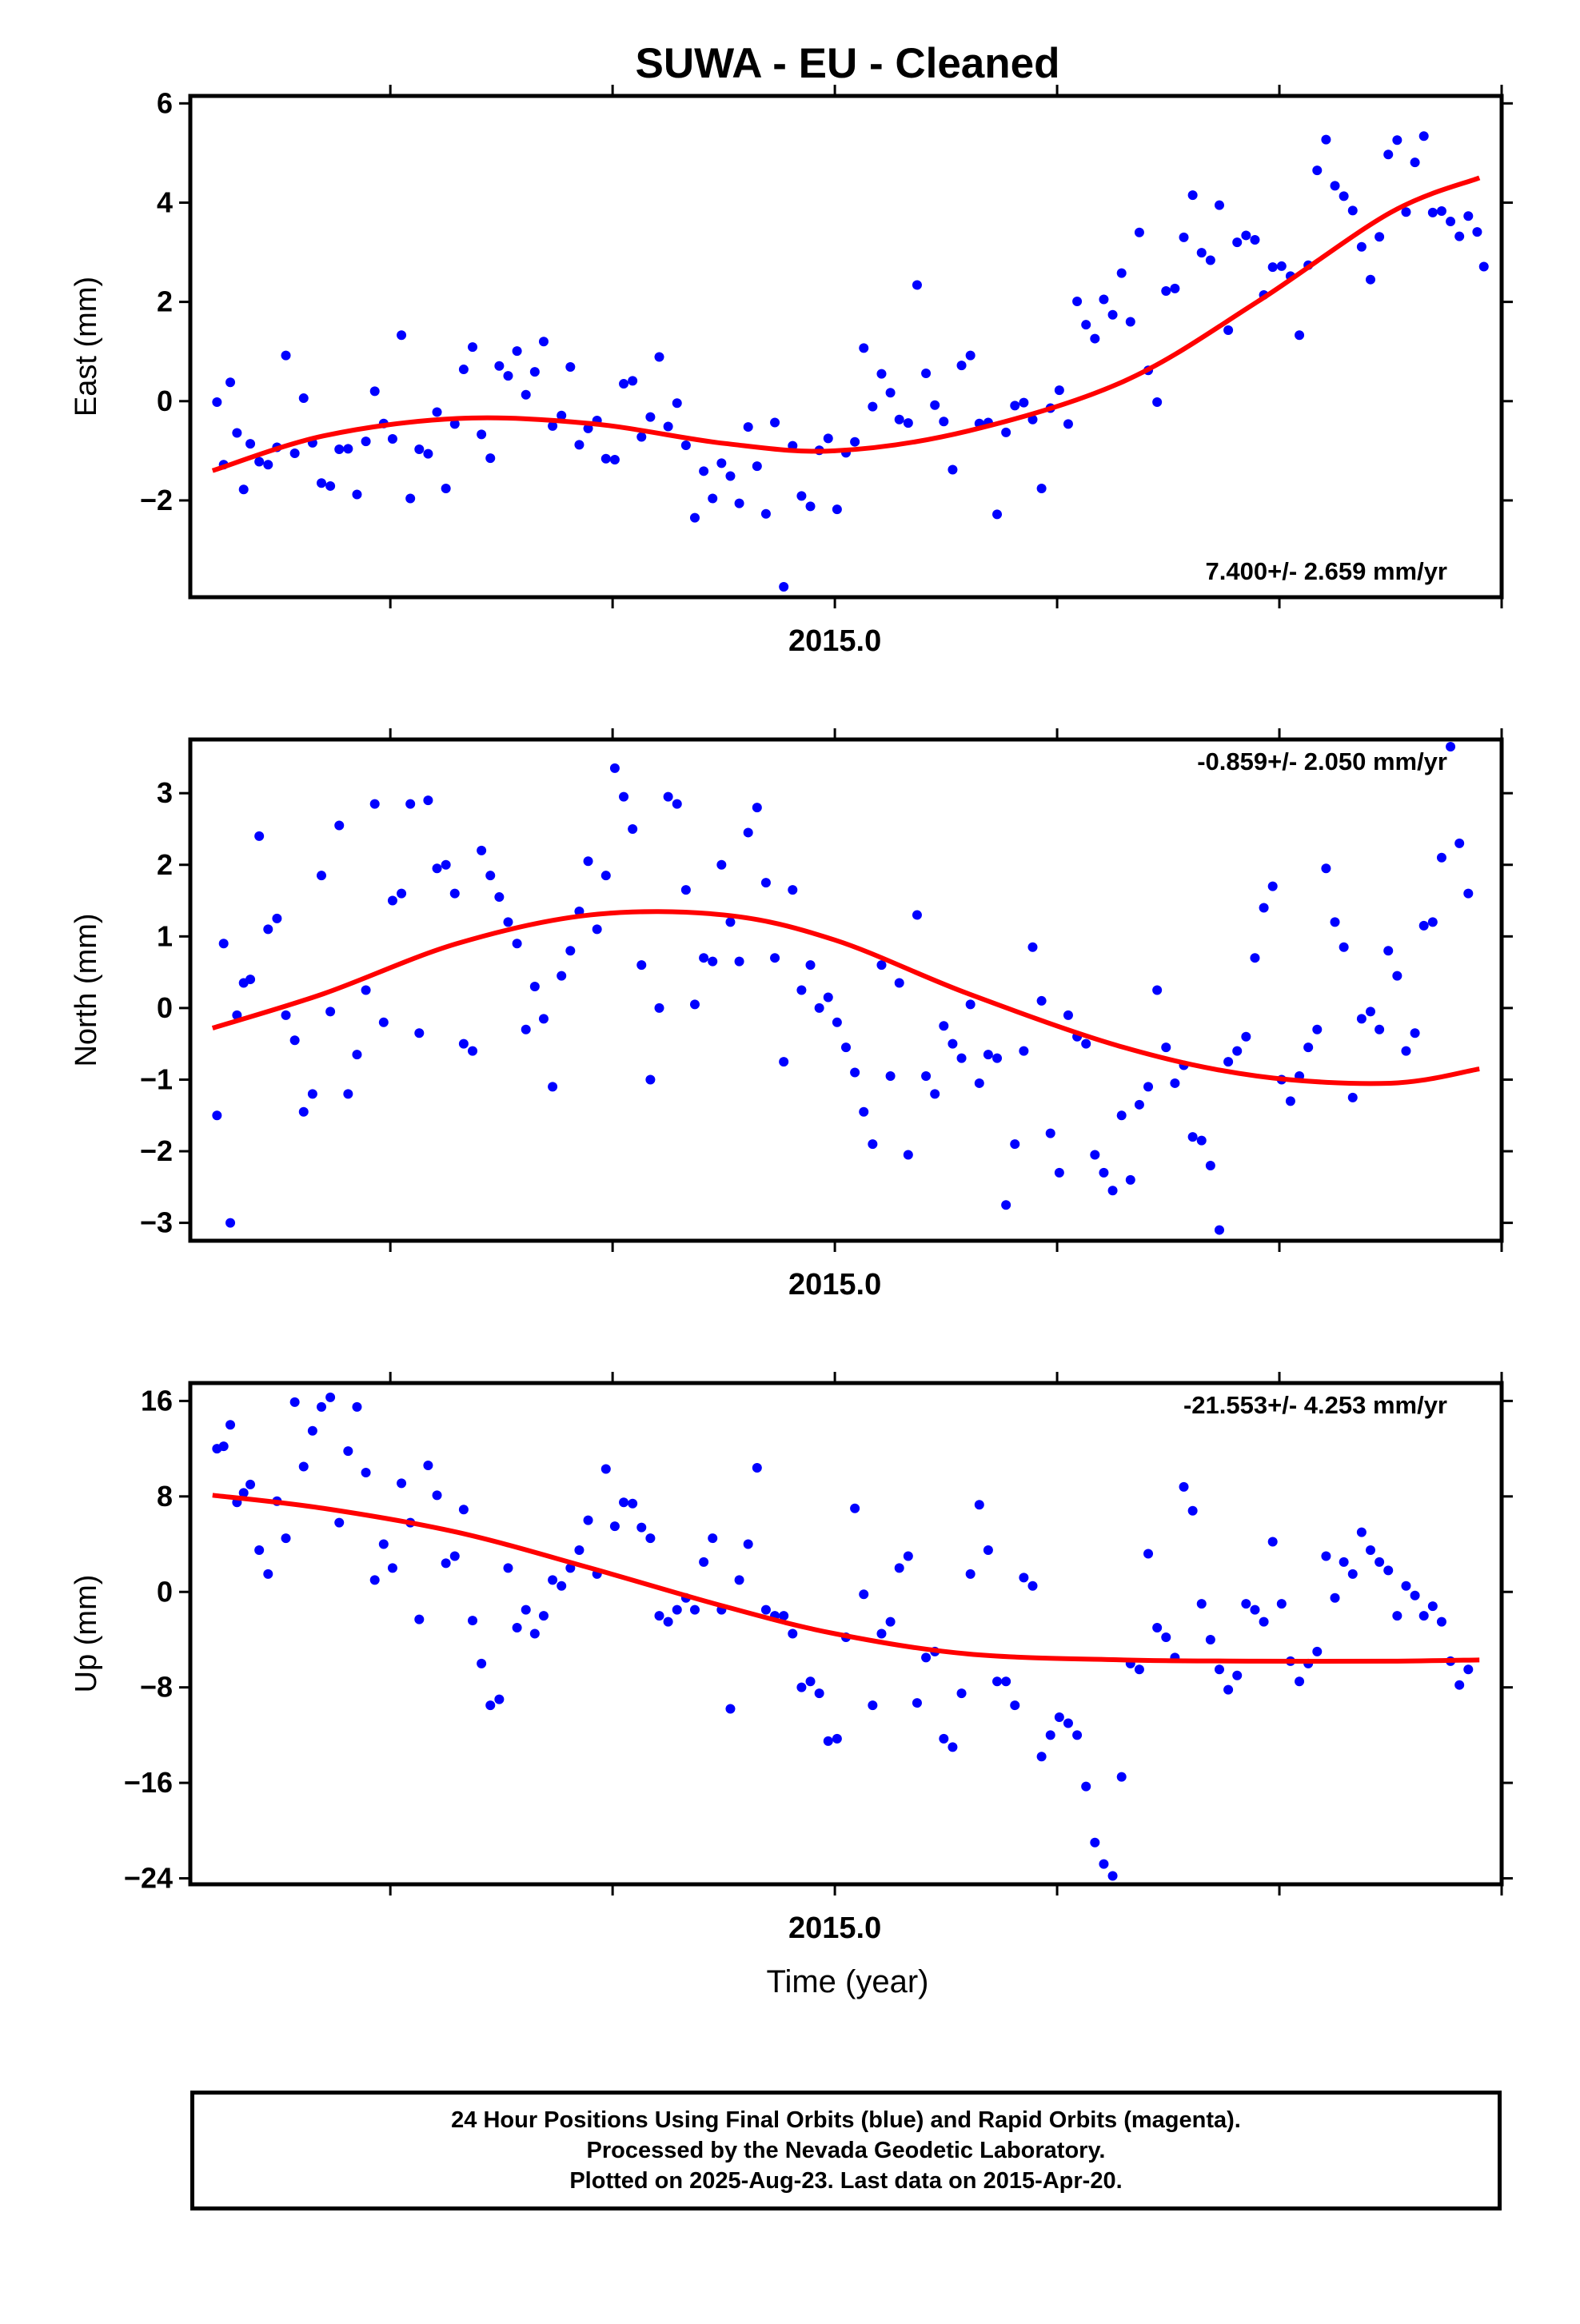 The image size is (1580, 2324). Describe the element at coordinates (149, 1783) in the screenshot. I see `up-ytick-label: −16` at that location.